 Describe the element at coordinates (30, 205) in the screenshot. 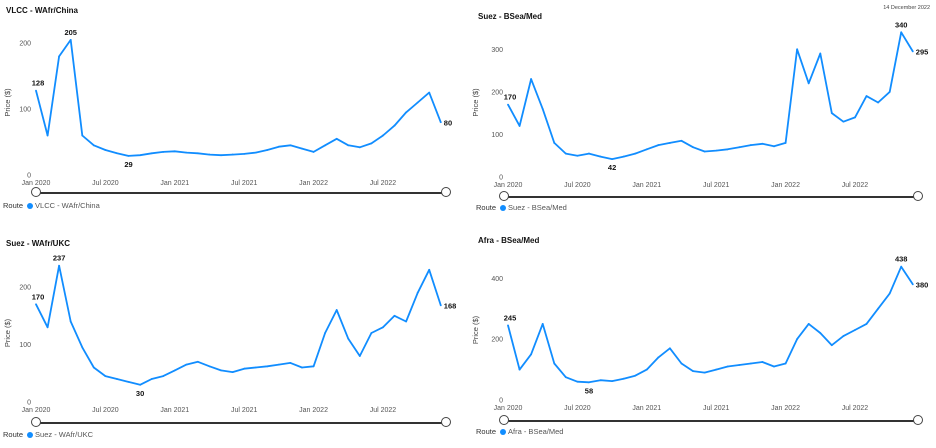

I see `legend-dot-icon` at that location.